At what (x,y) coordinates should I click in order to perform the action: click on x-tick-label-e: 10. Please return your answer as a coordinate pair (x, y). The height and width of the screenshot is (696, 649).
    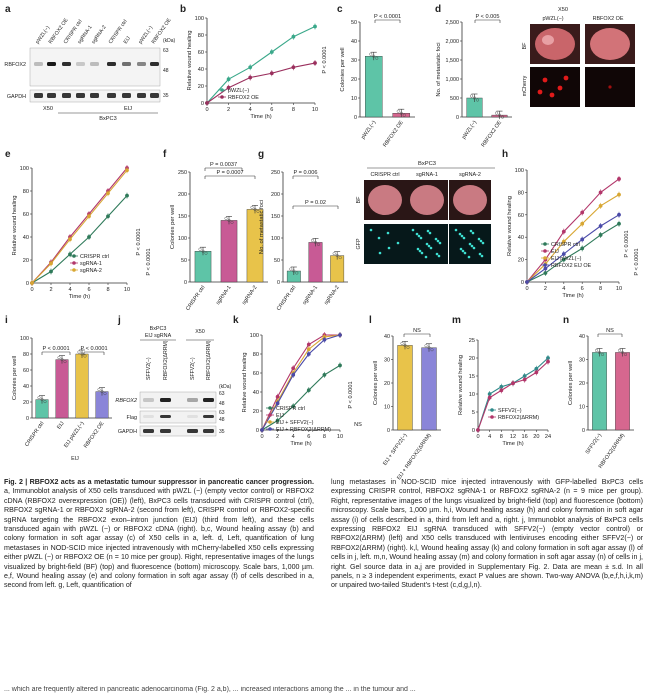
    Looking at the image, I should click on (127, 290).